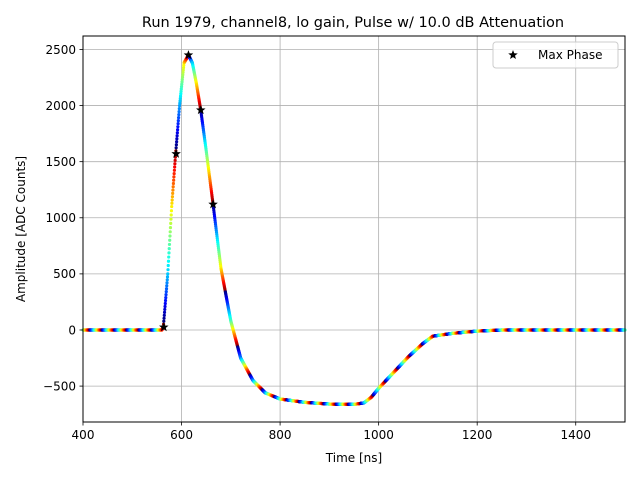  Describe the element at coordinates (60, 106) in the screenshot. I see `y-tick-label: 2000` at that location.